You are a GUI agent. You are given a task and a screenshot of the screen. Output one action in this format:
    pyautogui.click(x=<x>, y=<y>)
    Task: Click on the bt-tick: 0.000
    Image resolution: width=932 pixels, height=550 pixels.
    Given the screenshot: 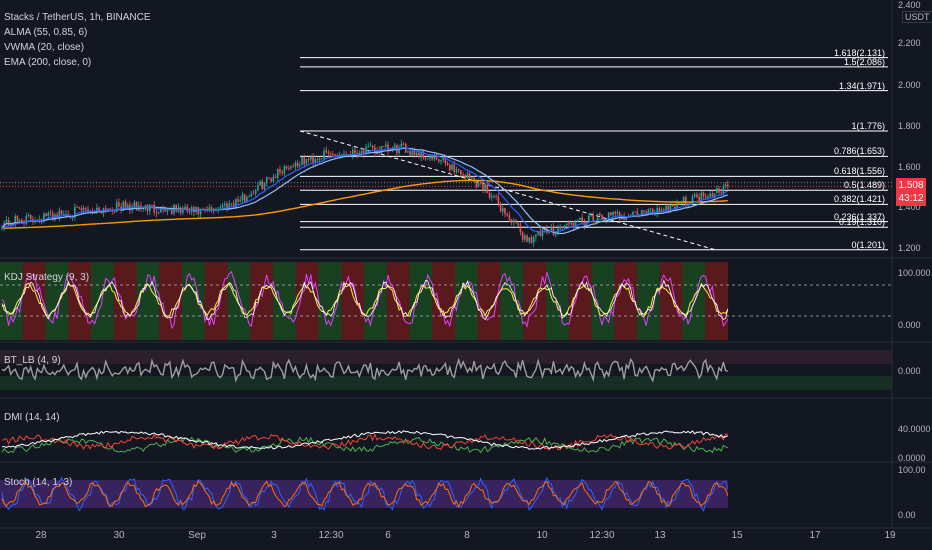 What is the action you would take?
    pyautogui.click(x=909, y=371)
    